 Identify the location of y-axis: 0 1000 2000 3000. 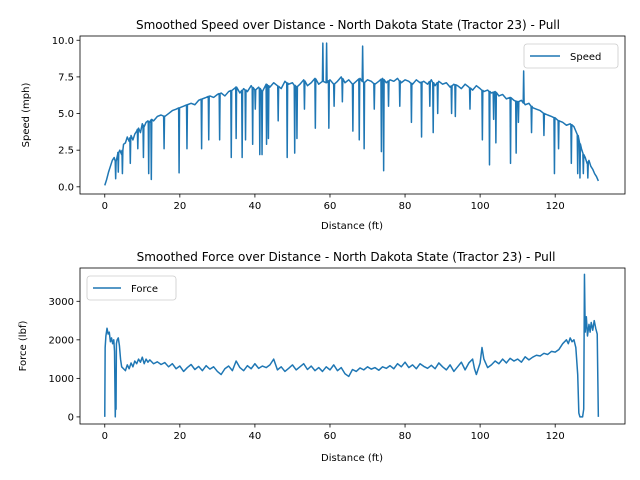
(64, 360).